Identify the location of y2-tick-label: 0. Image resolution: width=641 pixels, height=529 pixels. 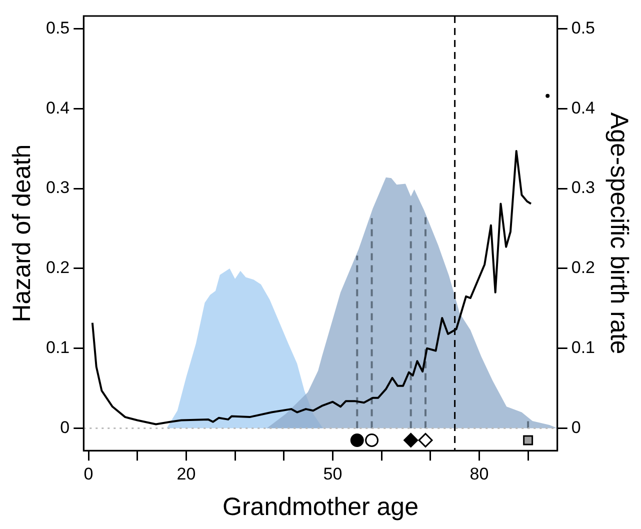
(576, 427).